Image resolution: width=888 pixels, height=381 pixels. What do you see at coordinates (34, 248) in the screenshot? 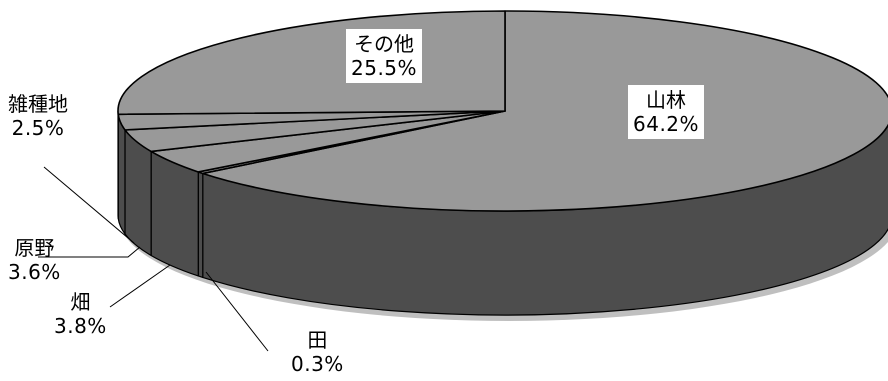
I see `slice-name: 原野` at bounding box center [34, 248].